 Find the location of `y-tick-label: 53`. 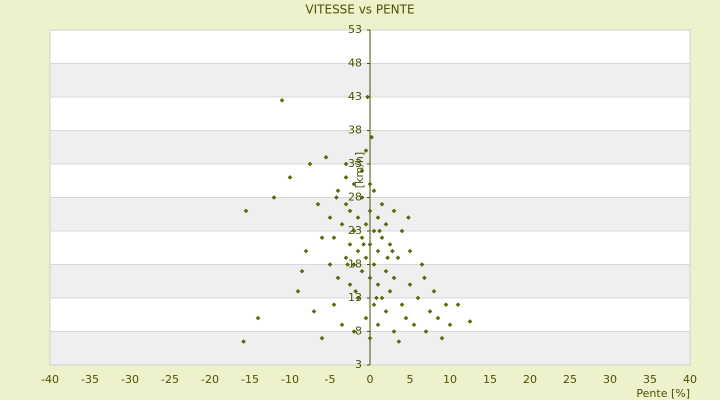

y-tick-label: 53 is located at coordinates (355, 29).